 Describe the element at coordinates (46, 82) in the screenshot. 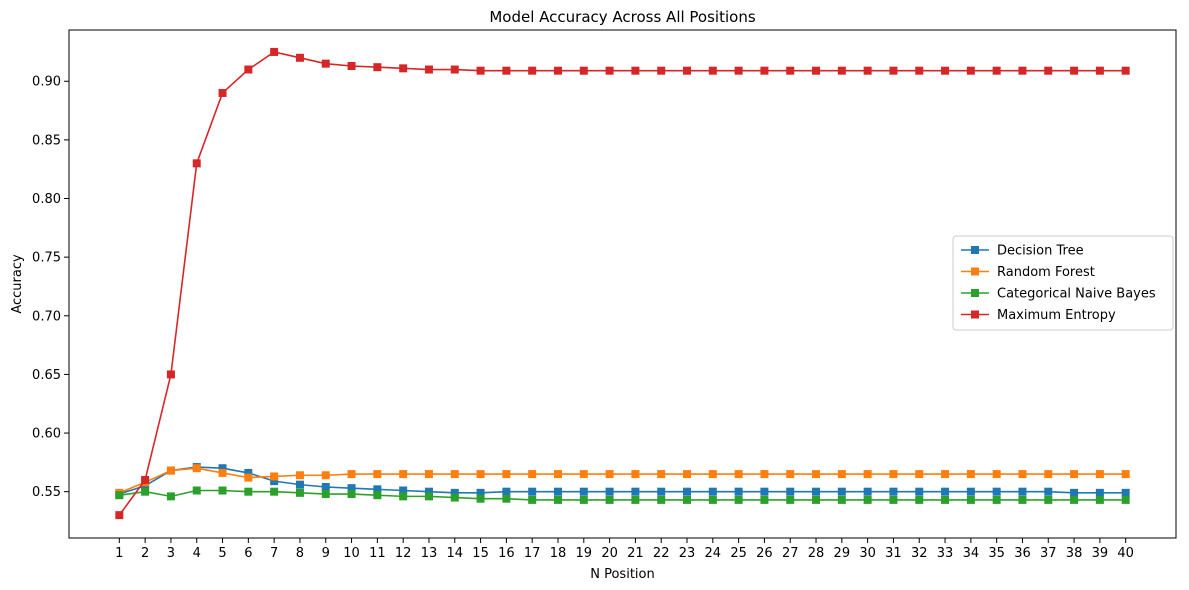

I see `y-tick-label: 0.90` at that location.